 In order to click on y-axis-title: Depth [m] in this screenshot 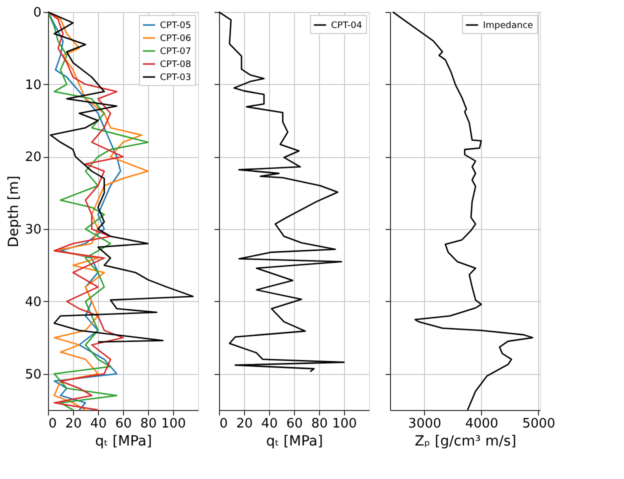, I will do `click(14, 212)`.